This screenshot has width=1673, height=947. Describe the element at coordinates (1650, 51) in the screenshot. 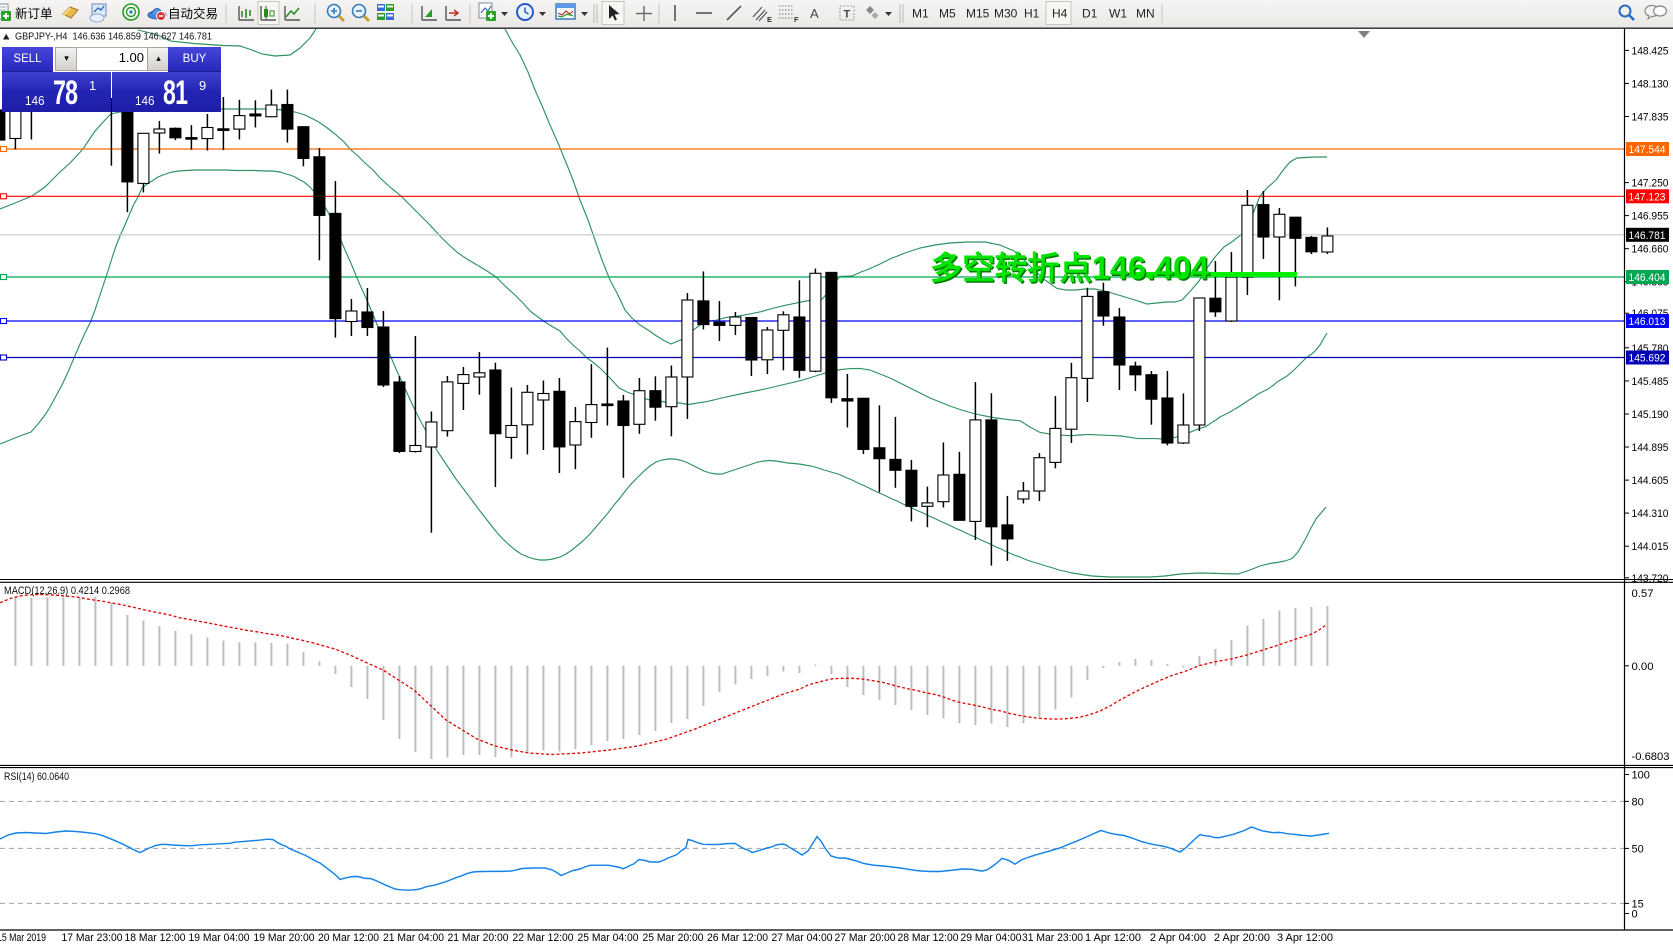

I see `svg-text: 148.425` at that location.